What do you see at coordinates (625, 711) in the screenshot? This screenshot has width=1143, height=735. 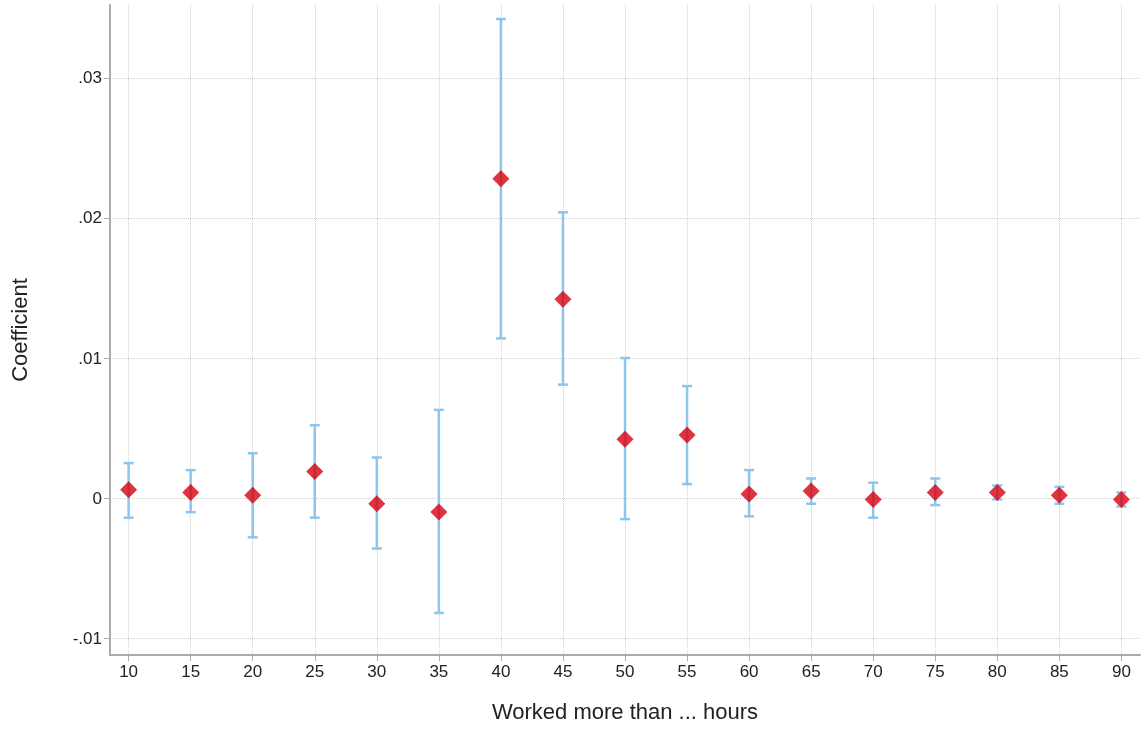 I see `x-axis-title: Worked more than ... hours` at bounding box center [625, 711].